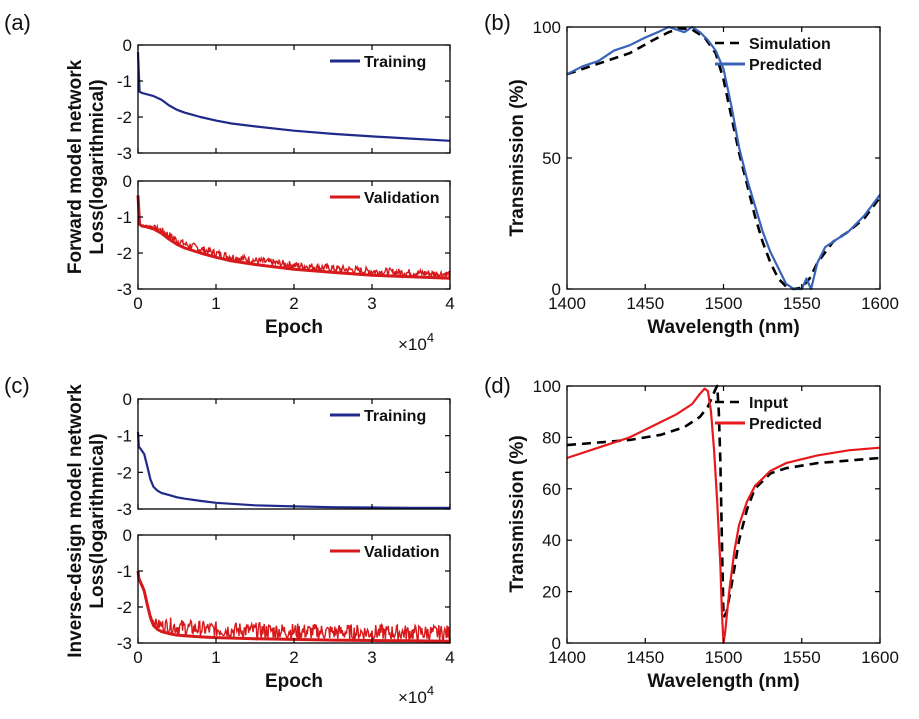 Image resolution: width=919 pixels, height=719 pixels. I want to click on y-axis-label-b: Transmission (%), so click(517, 157).